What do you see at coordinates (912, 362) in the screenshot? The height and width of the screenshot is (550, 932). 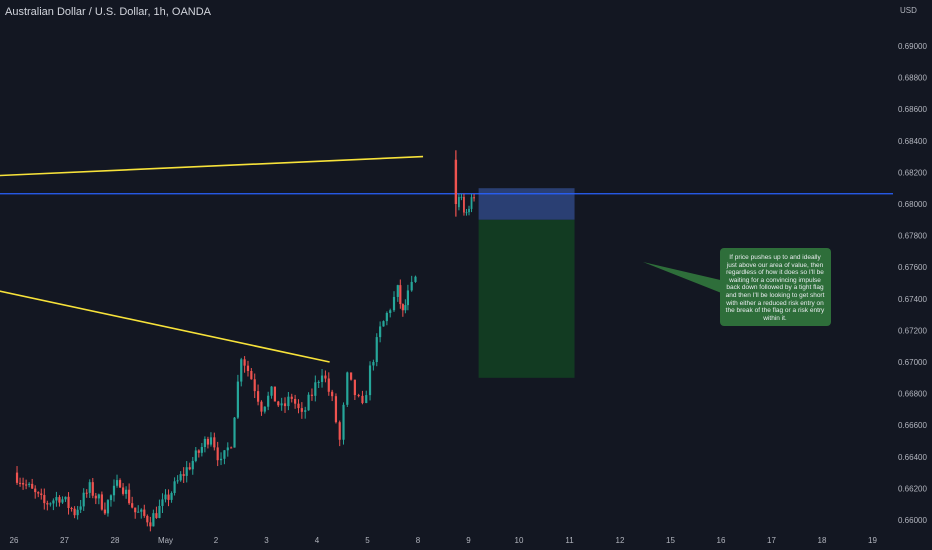 I see `price-tick-label: 0.67000` at bounding box center [912, 362].